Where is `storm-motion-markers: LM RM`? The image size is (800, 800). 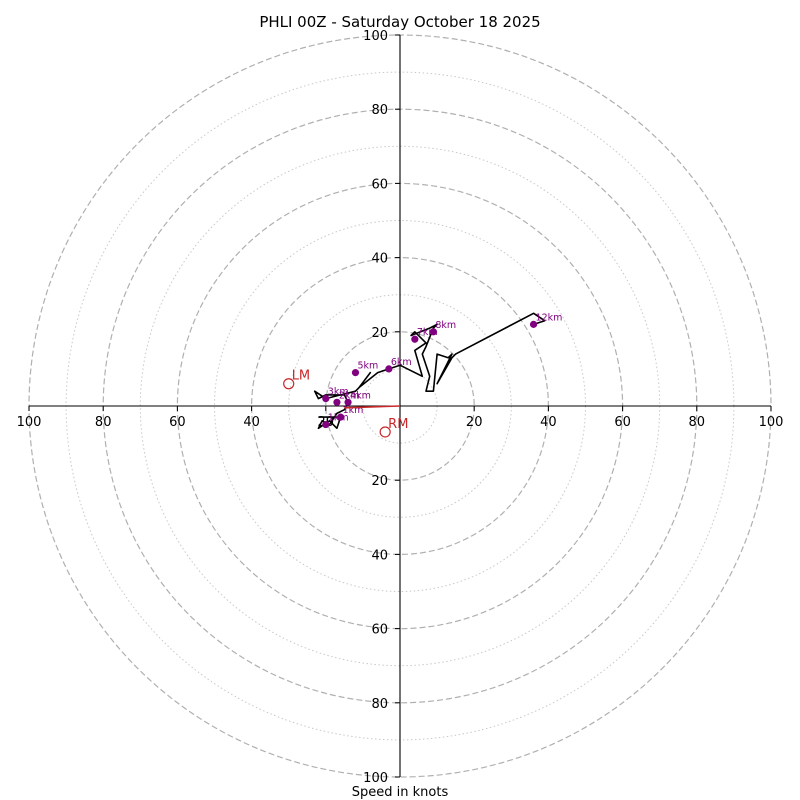
storm-motion-markers: LM RM is located at coordinates (345, 403).